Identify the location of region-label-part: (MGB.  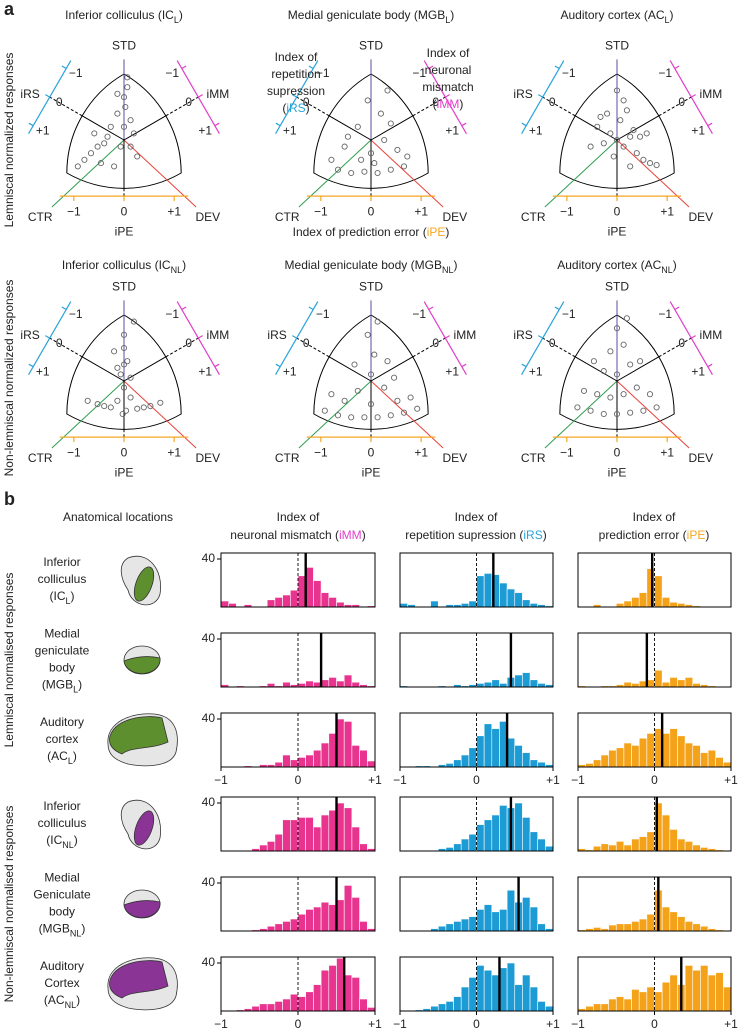
(57, 685).